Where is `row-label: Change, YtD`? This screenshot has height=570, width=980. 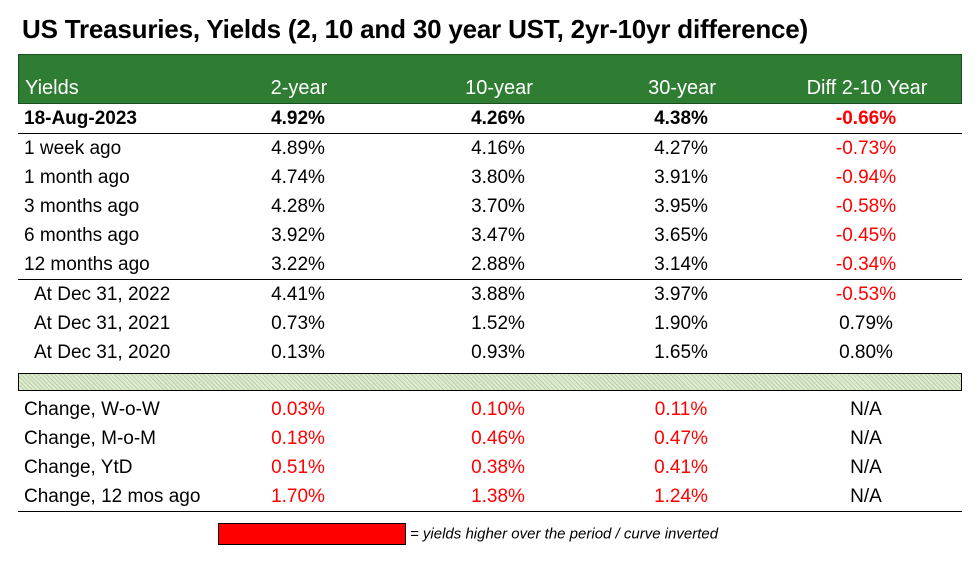
row-label: Change, YtD is located at coordinates (78, 467).